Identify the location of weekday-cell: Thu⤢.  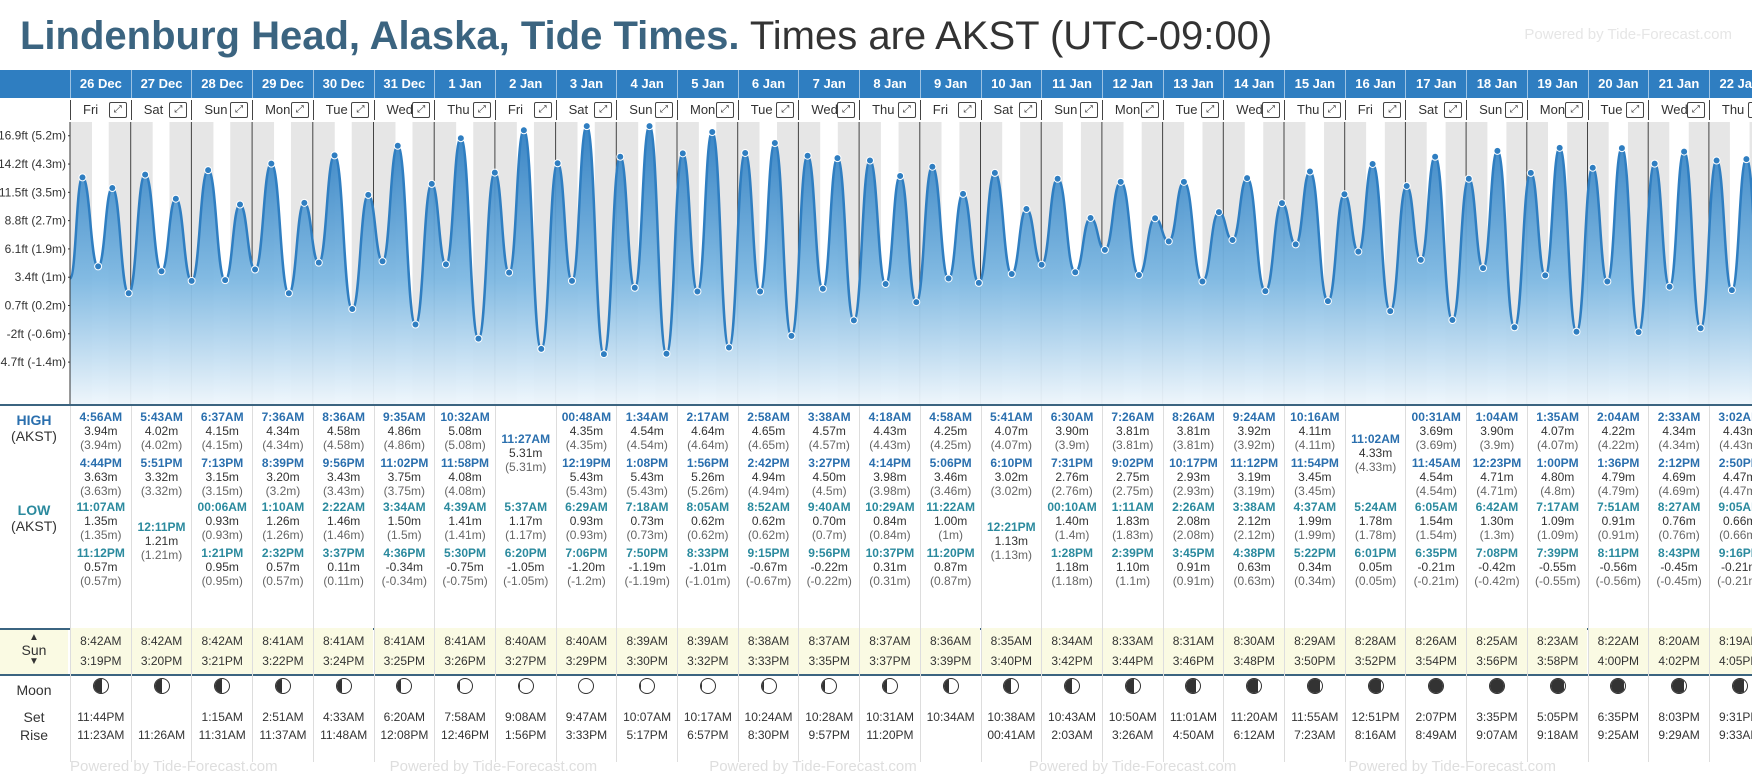
(464, 110).